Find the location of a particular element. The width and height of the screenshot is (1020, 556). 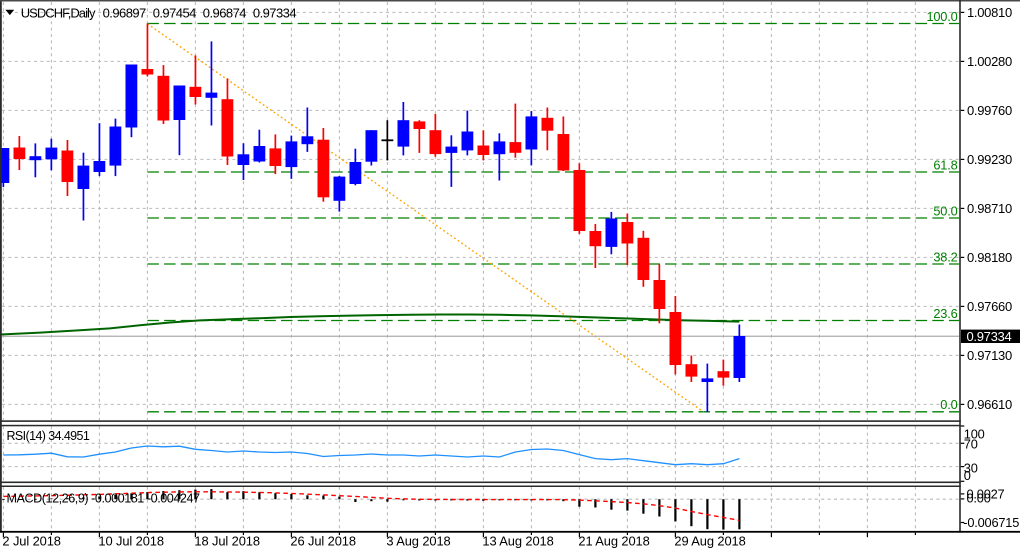

svg-text: 0.0 is located at coordinates (948, 404).